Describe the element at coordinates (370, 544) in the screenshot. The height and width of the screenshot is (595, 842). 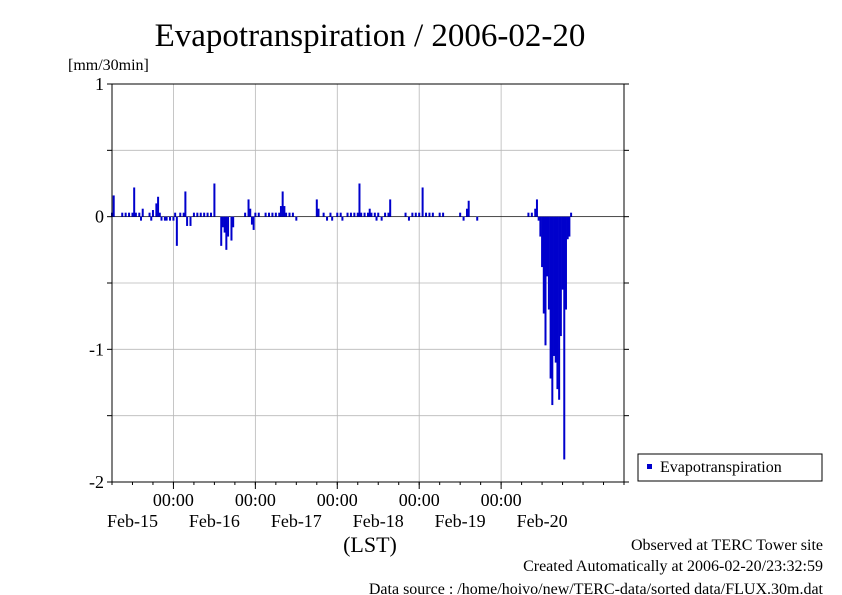
I see `x-axis-label: (LST)` at that location.